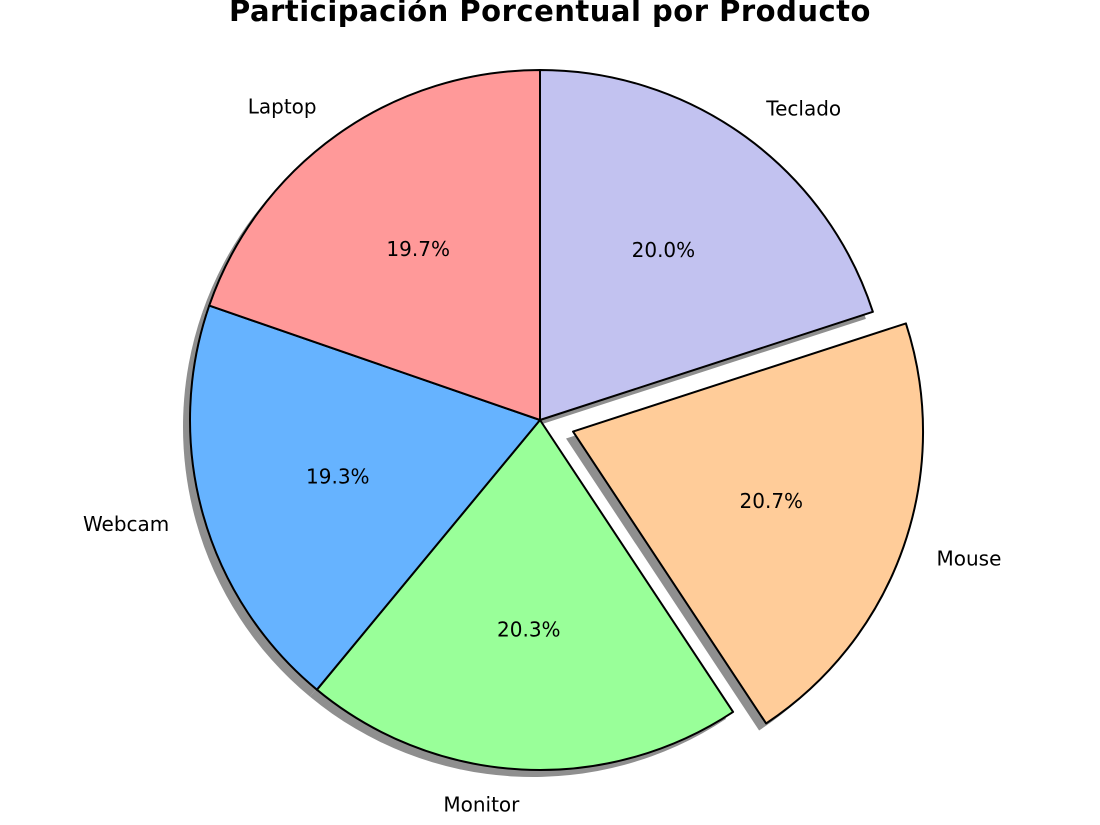 Image resolution: width=1100 pixels, height=825 pixels. I want to click on slice-label-teclado: Teclado, so click(803, 109).